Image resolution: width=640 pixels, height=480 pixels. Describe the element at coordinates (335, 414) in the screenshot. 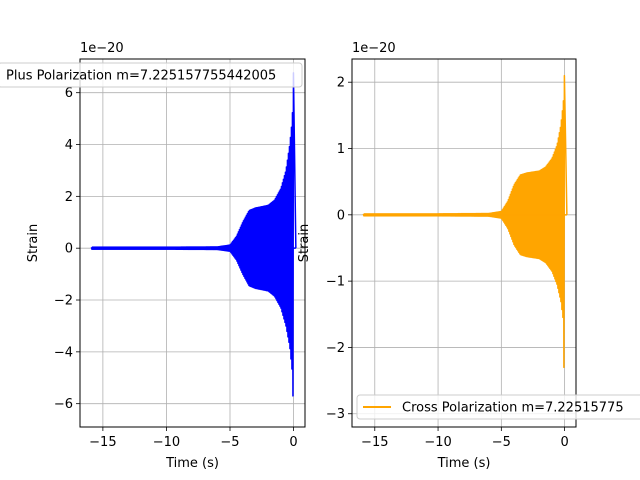

I see `y-tick-label: −3` at that location.